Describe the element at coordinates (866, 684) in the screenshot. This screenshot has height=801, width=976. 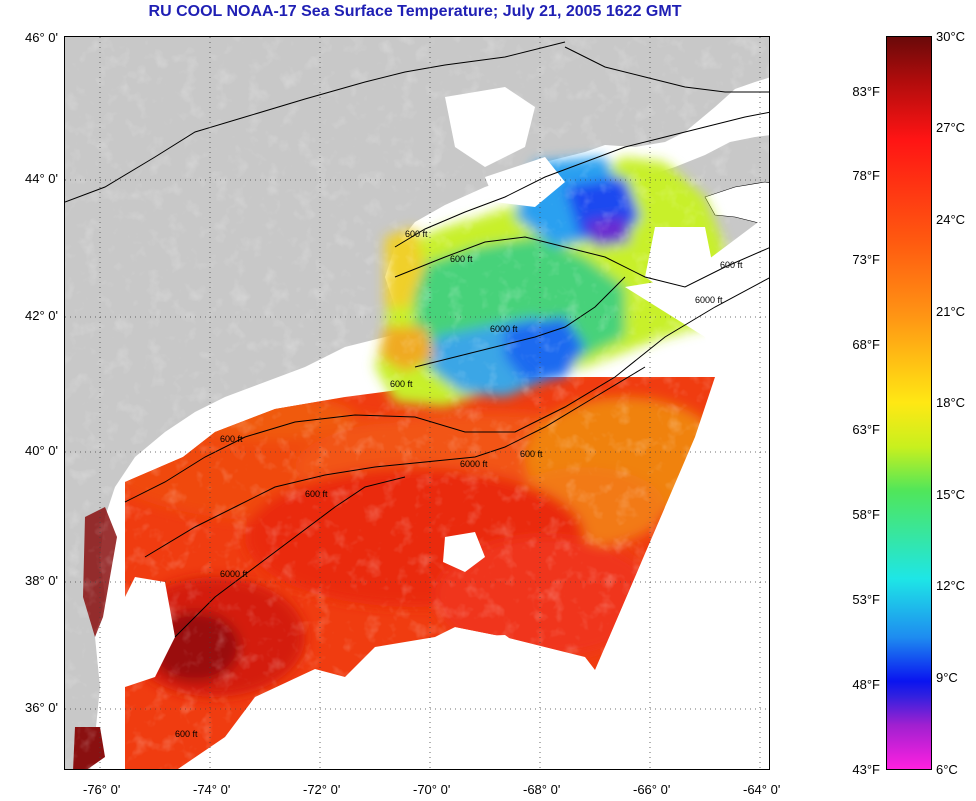
I see `colorbar-fahrenheit-label: 48°F` at that location.